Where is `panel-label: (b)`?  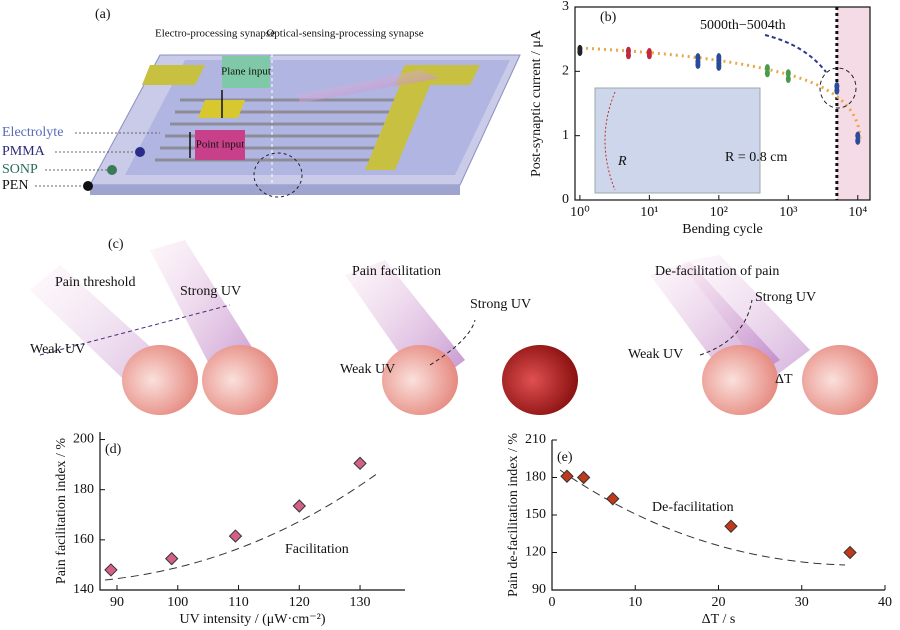
panel-label: (b) is located at coordinates (608, 17).